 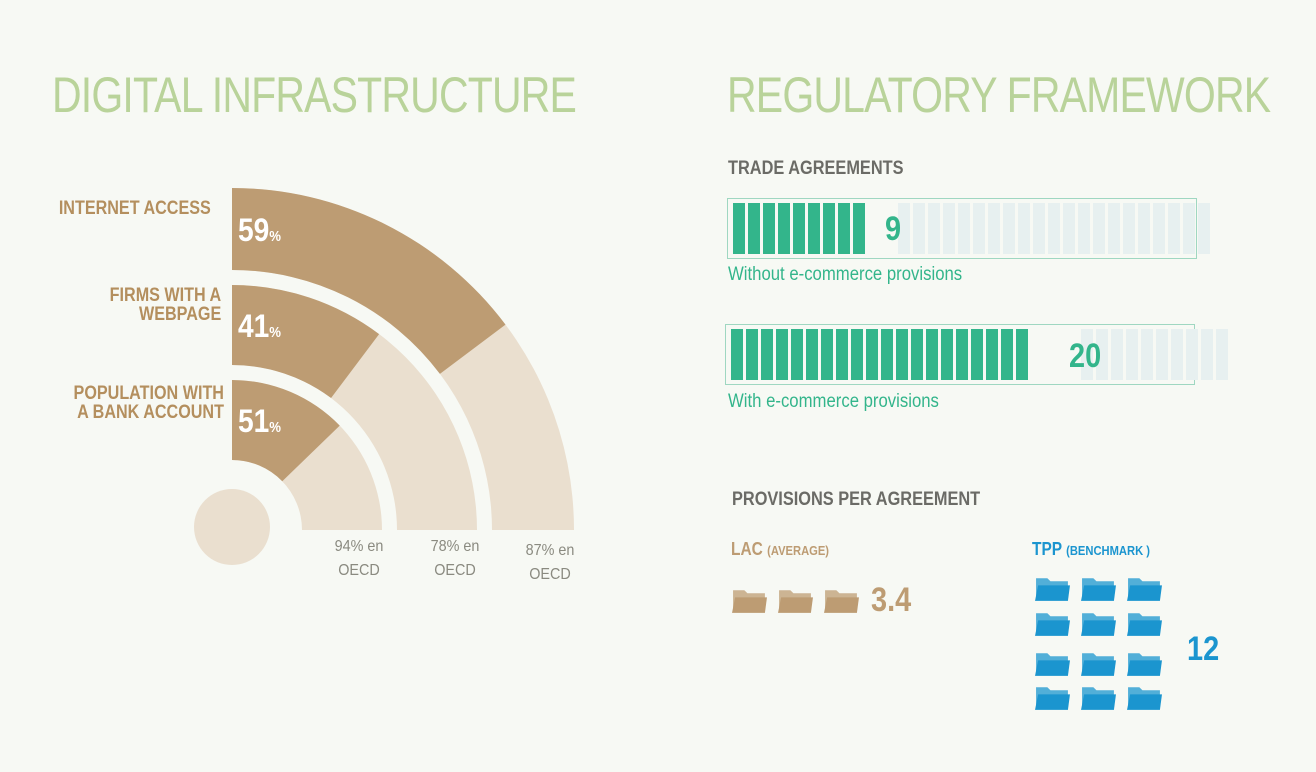 What do you see at coordinates (179, 314) in the screenshot?
I see `category-label-line: WEBPAGE` at bounding box center [179, 314].